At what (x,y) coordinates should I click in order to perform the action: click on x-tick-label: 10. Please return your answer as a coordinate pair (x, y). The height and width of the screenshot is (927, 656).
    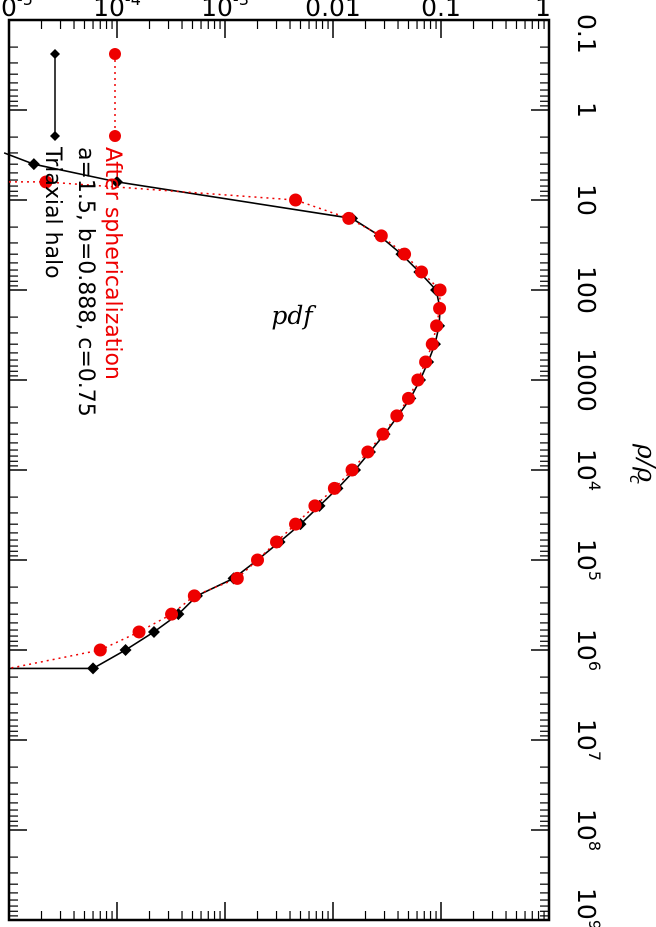
    Looking at the image, I should click on (586, 200).